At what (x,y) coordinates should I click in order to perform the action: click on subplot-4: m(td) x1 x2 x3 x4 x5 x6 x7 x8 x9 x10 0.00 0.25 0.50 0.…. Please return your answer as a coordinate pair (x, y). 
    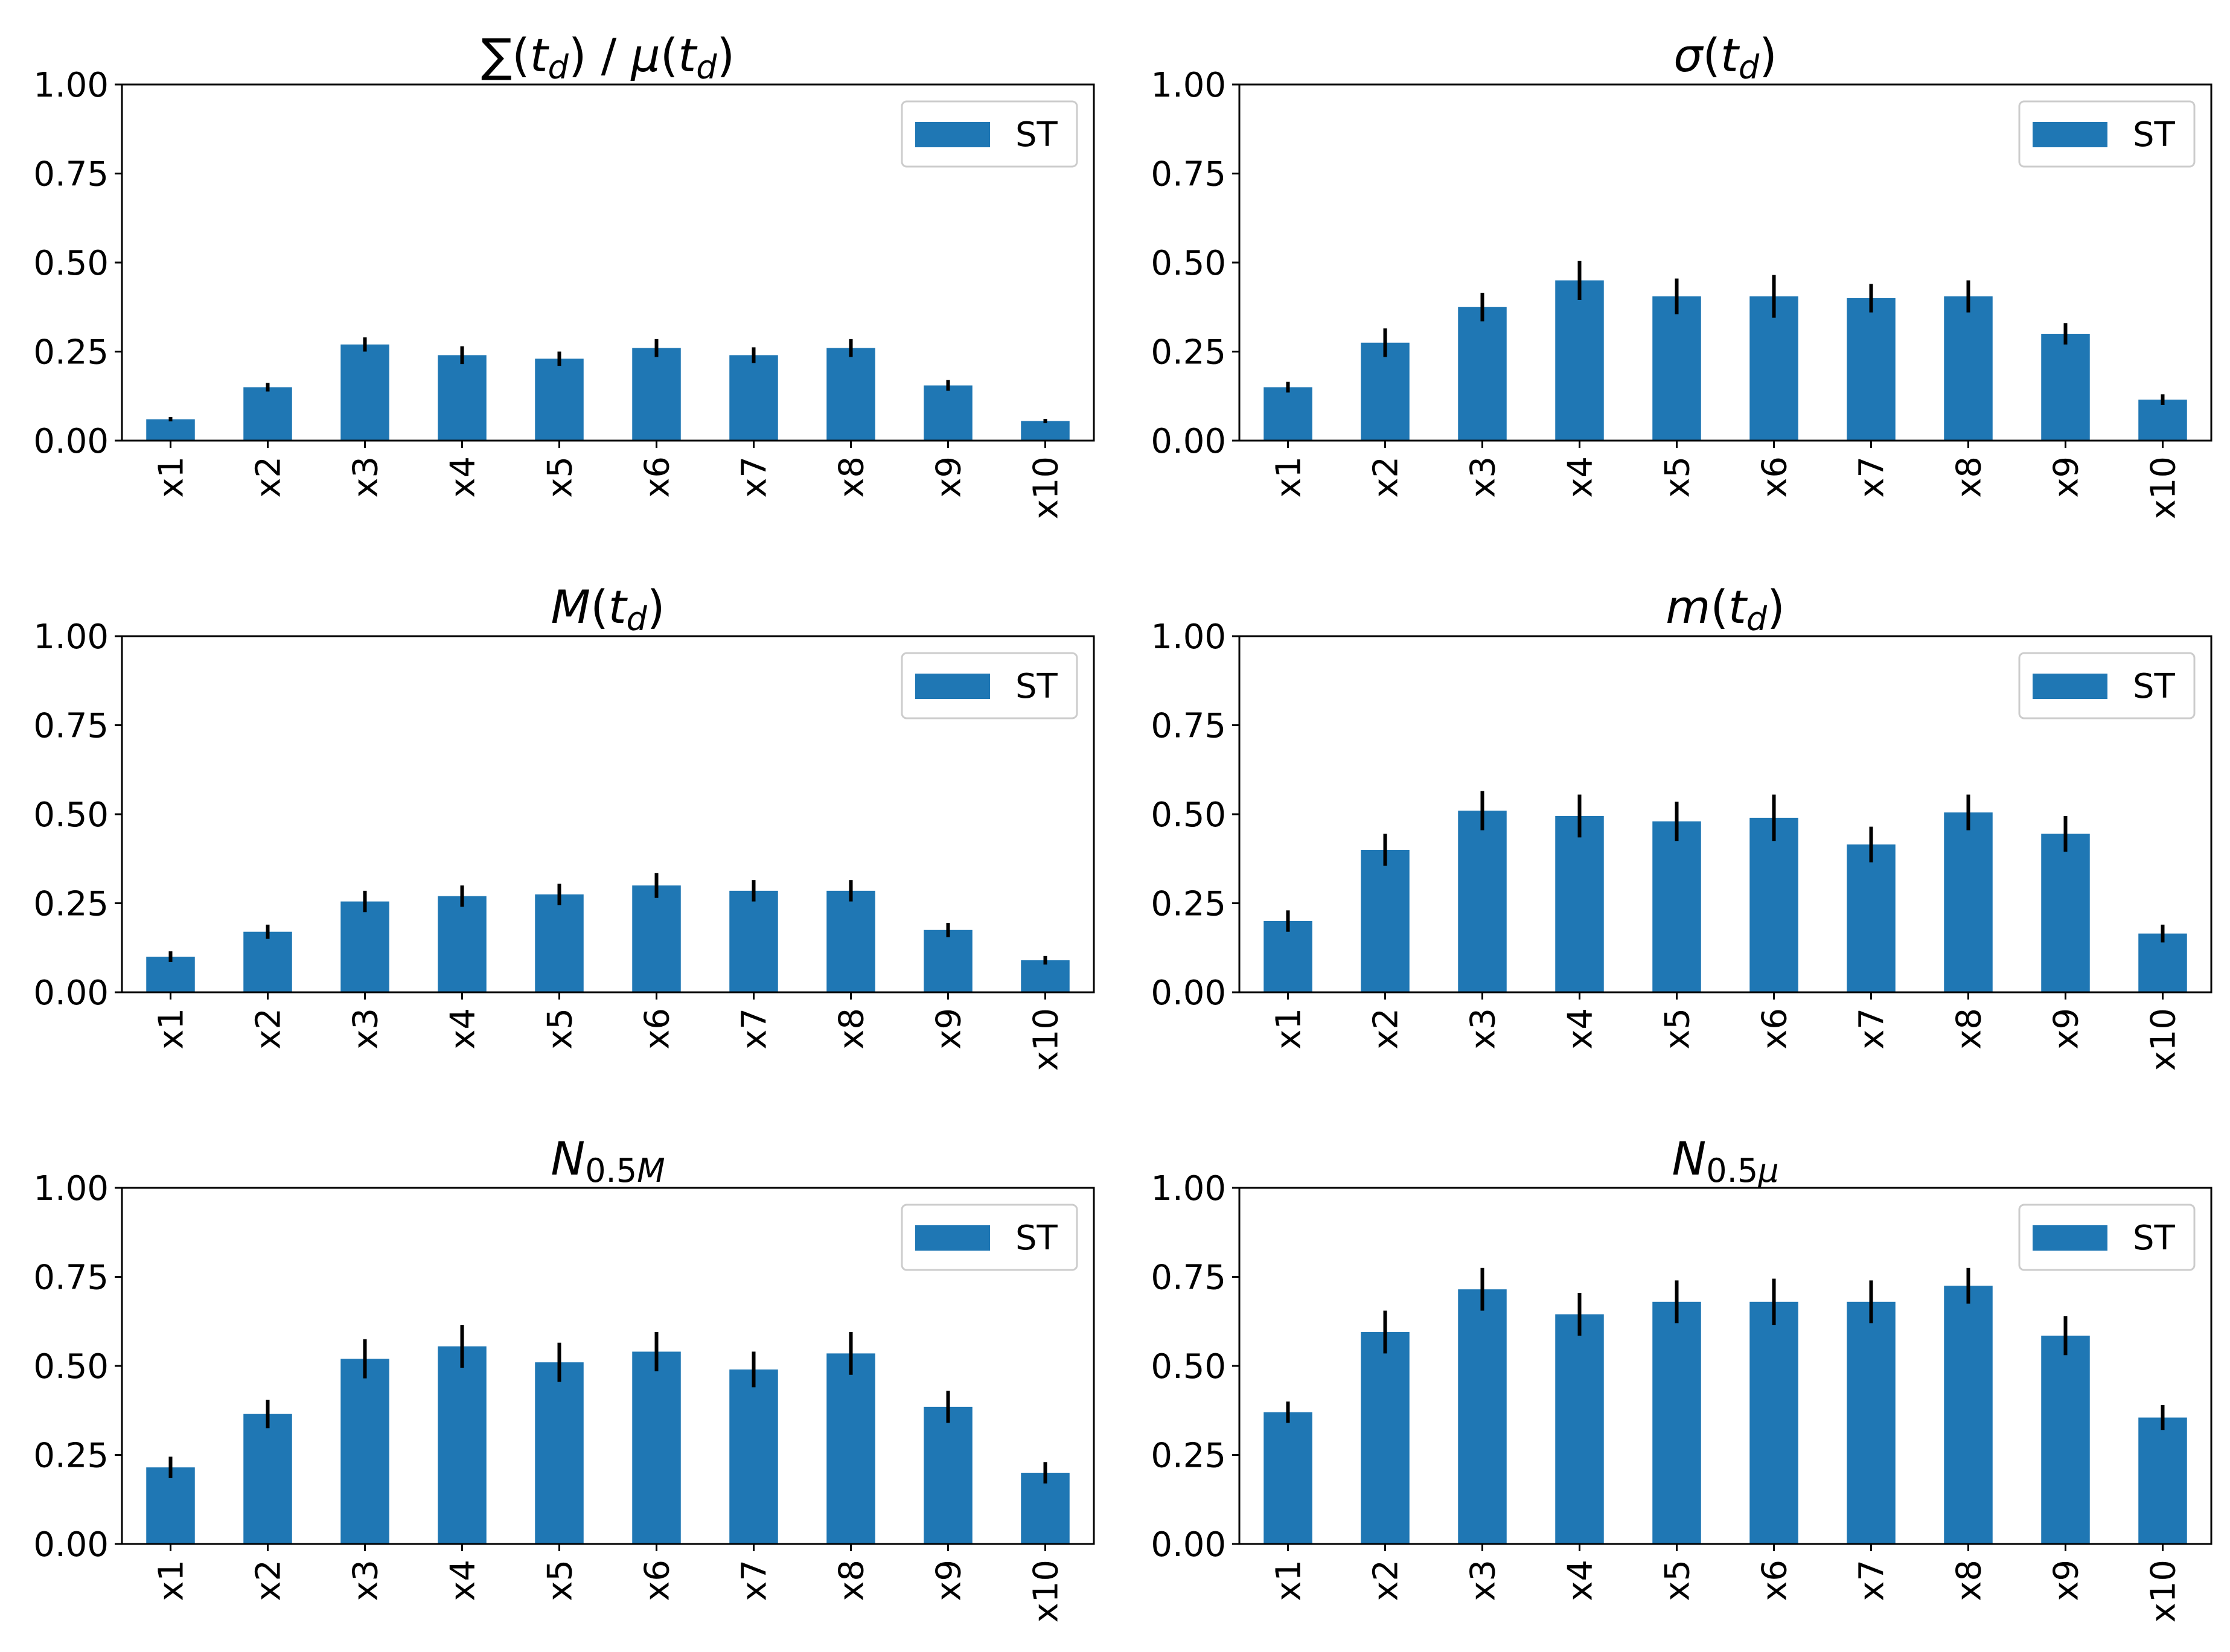
    Looking at the image, I should click on (1682, 825).